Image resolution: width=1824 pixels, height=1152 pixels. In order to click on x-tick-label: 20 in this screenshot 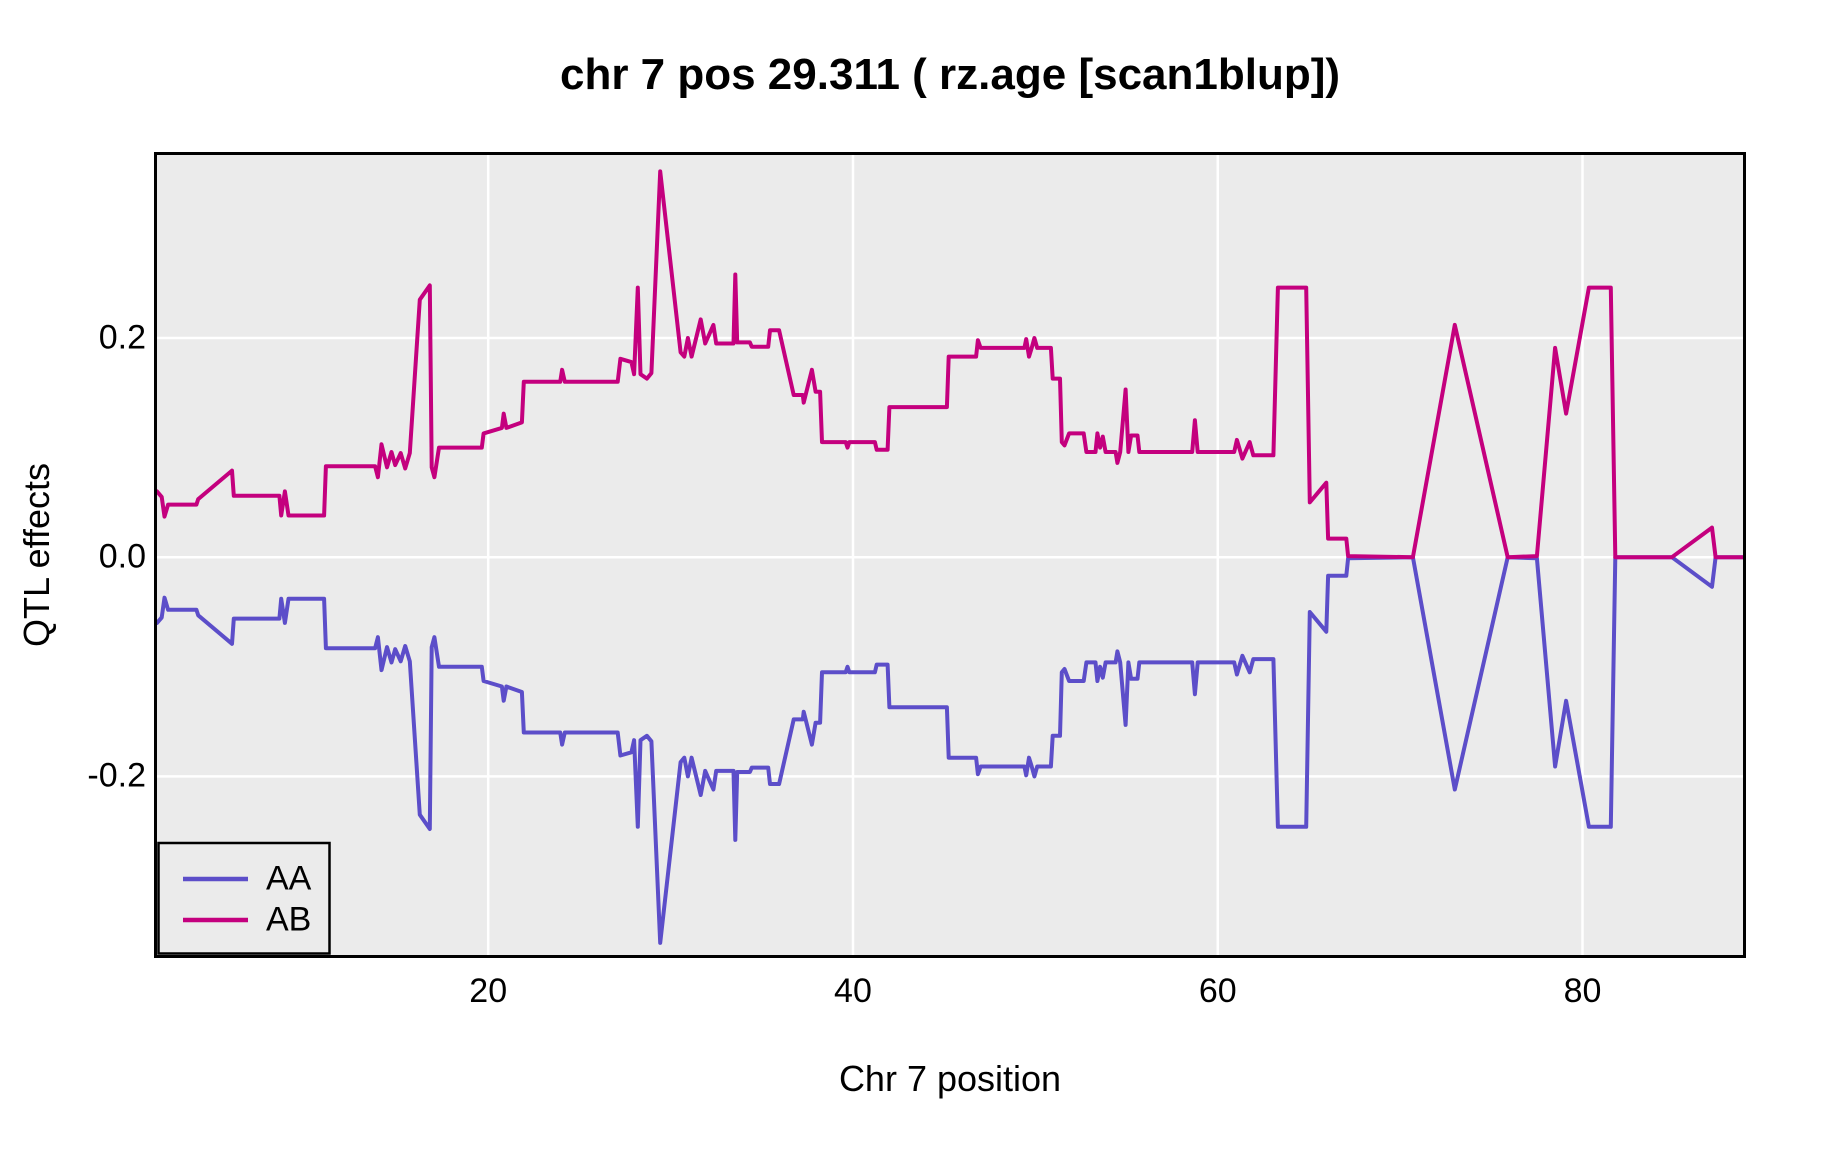, I will do `click(488, 991)`.